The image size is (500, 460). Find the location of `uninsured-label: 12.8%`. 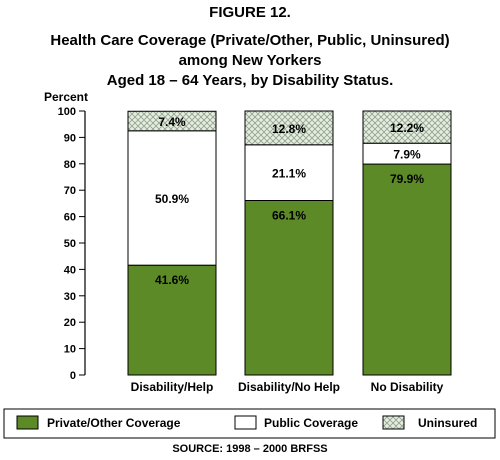

uninsured-label: 12.8% is located at coordinates (289, 129).